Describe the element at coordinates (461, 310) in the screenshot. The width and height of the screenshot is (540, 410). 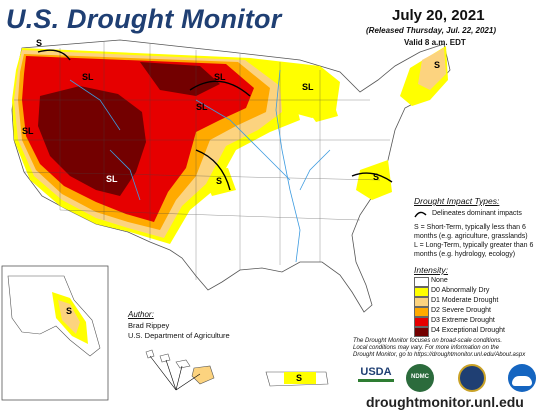
I see `intensity-label: D2 Severe Drought` at that location.